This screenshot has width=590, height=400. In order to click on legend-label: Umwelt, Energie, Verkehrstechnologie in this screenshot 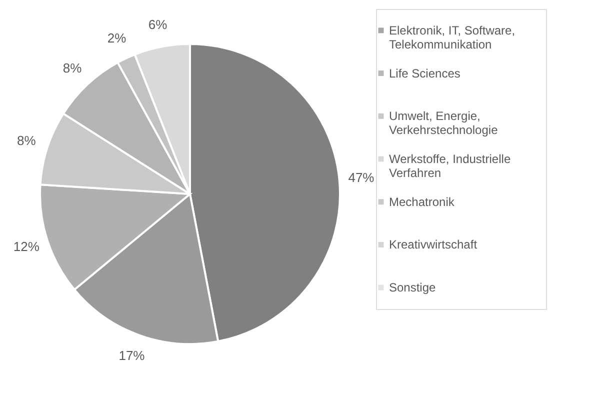, I will do `click(443, 123)`.